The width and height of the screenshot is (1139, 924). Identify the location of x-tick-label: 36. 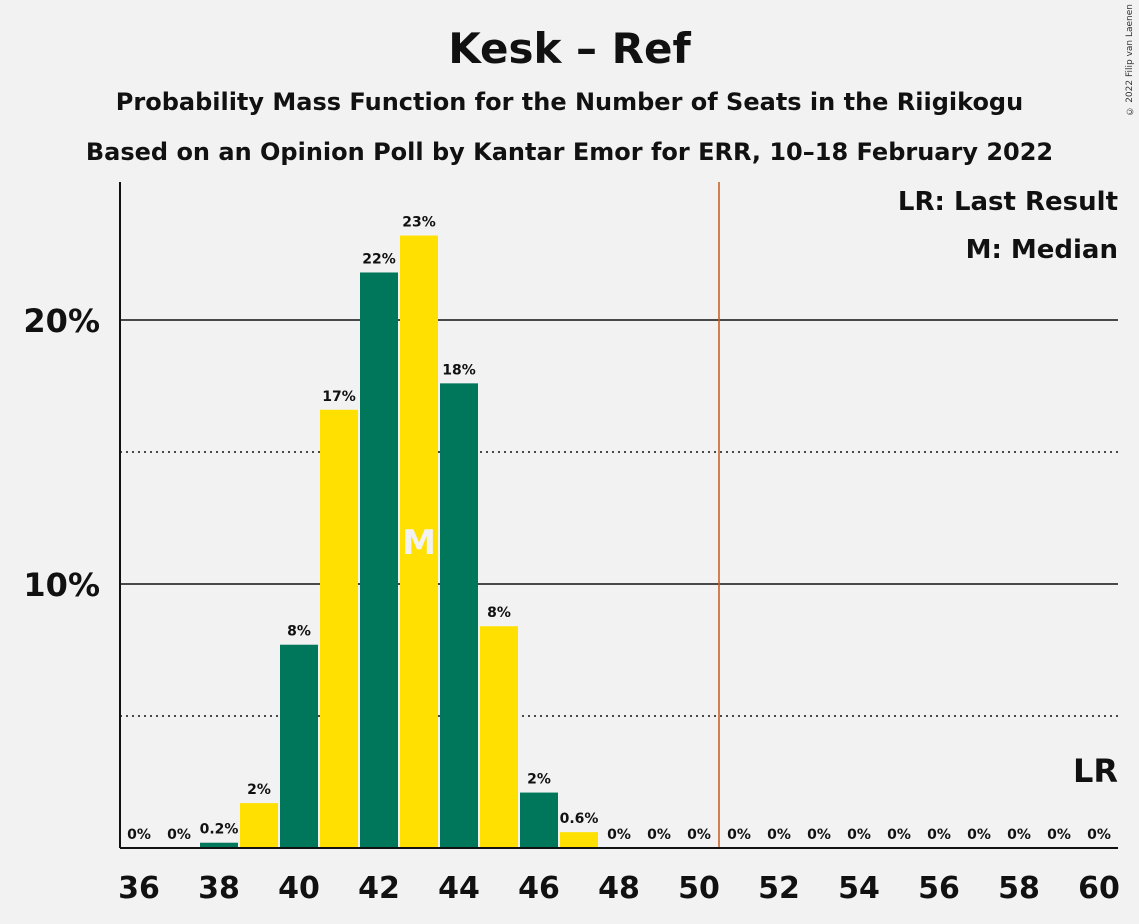
(139, 888).